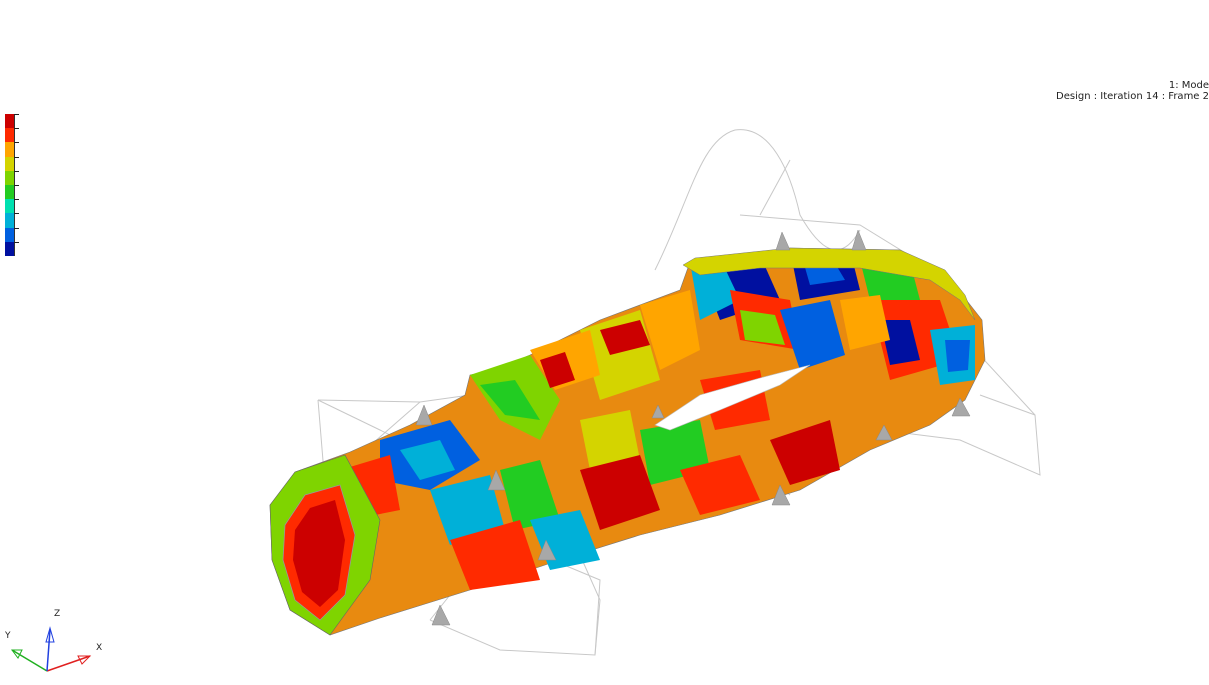 The image size is (1209, 685). Describe the element at coordinates (1188, 85) in the screenshot. I see `model-label: 1: Mode` at that location.